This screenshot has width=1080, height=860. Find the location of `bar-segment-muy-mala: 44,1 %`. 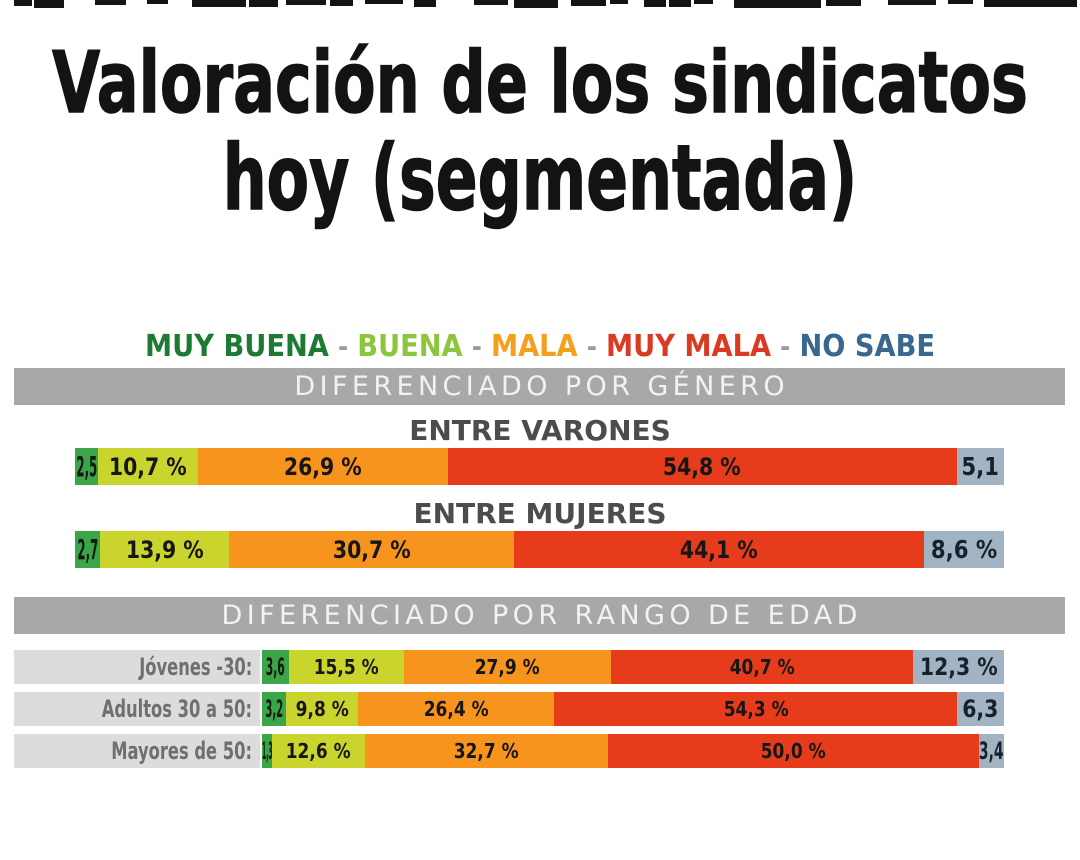

bar-segment-muy-mala: 44,1 % is located at coordinates (719, 549).